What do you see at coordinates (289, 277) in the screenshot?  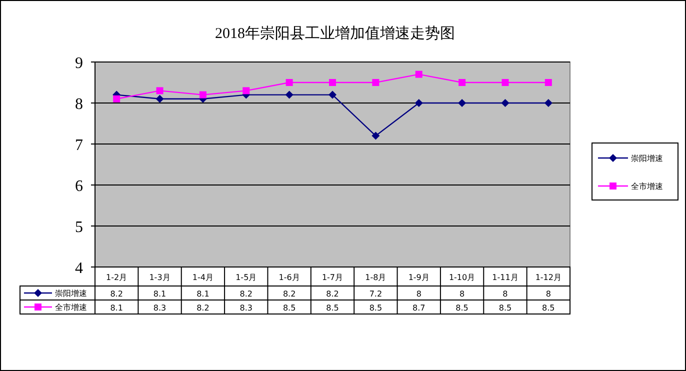 I see `x-tick-label: 1-6月` at bounding box center [289, 277].